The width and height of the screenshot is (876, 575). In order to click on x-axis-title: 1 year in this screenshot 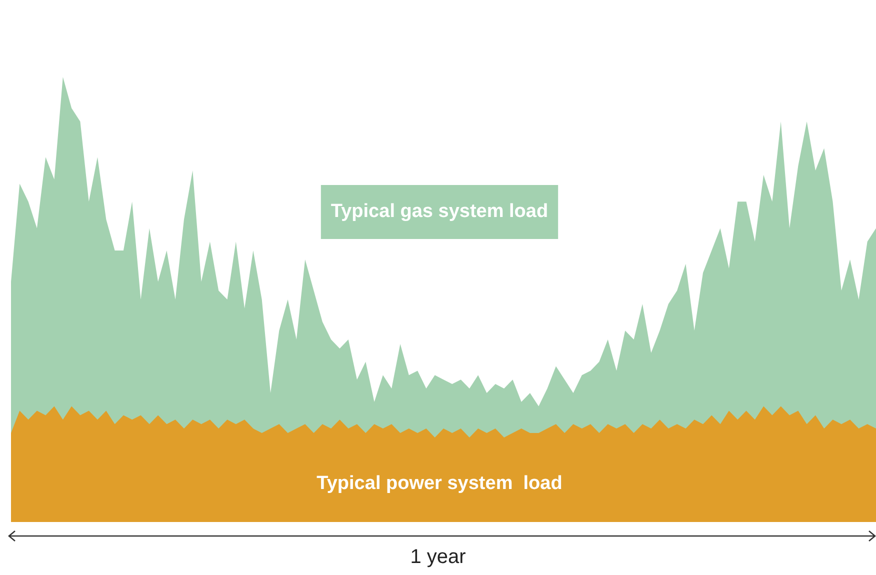, I will do `click(438, 557)`.